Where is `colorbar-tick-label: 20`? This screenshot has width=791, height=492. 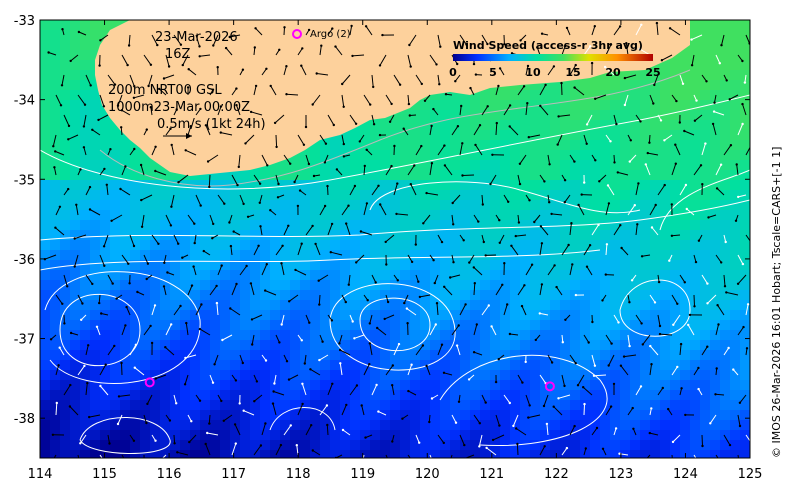 colorbar-tick-label: 20 is located at coordinates (613, 72).